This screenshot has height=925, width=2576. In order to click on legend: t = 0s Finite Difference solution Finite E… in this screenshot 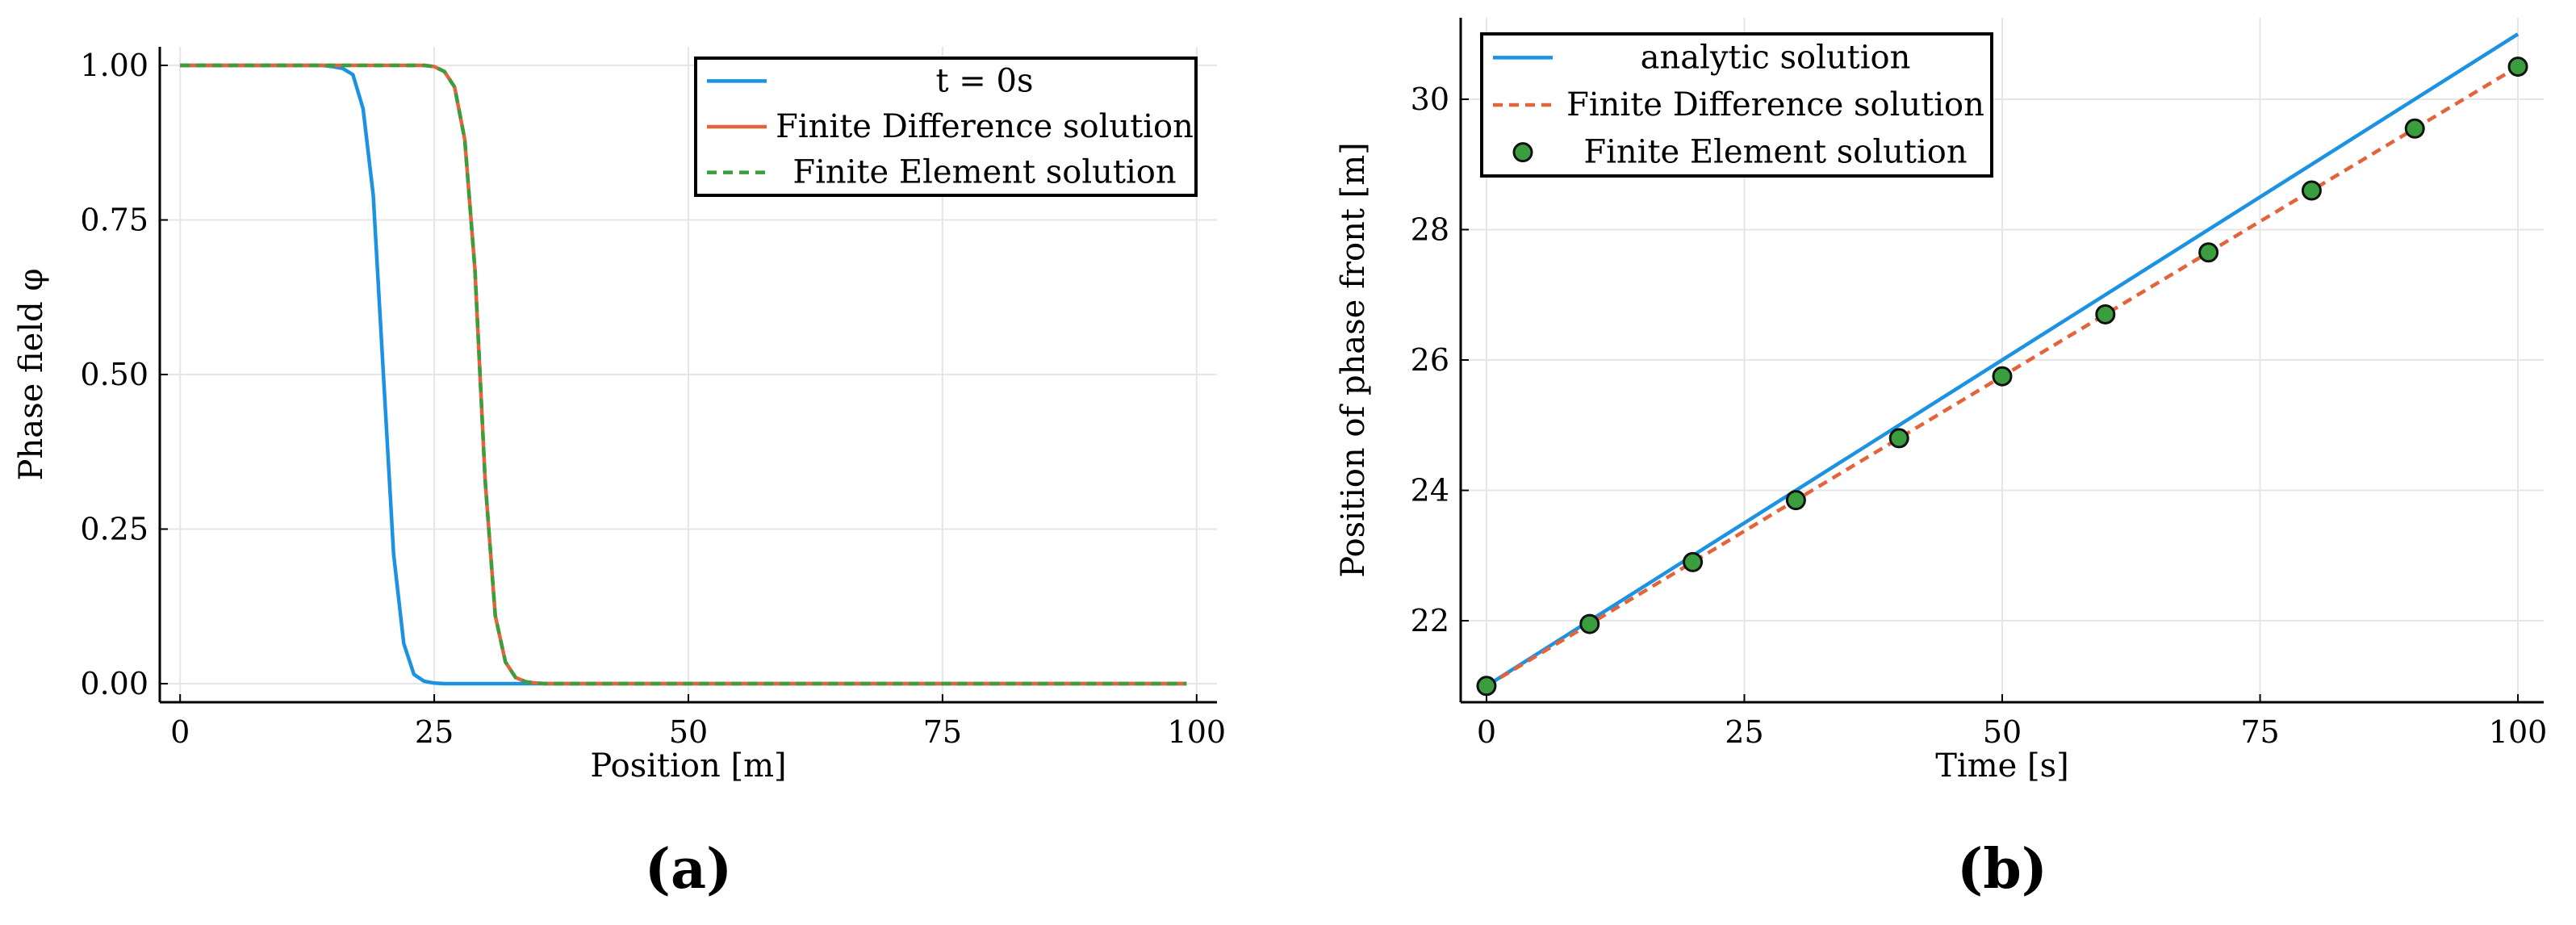, I will do `click(946, 127)`.